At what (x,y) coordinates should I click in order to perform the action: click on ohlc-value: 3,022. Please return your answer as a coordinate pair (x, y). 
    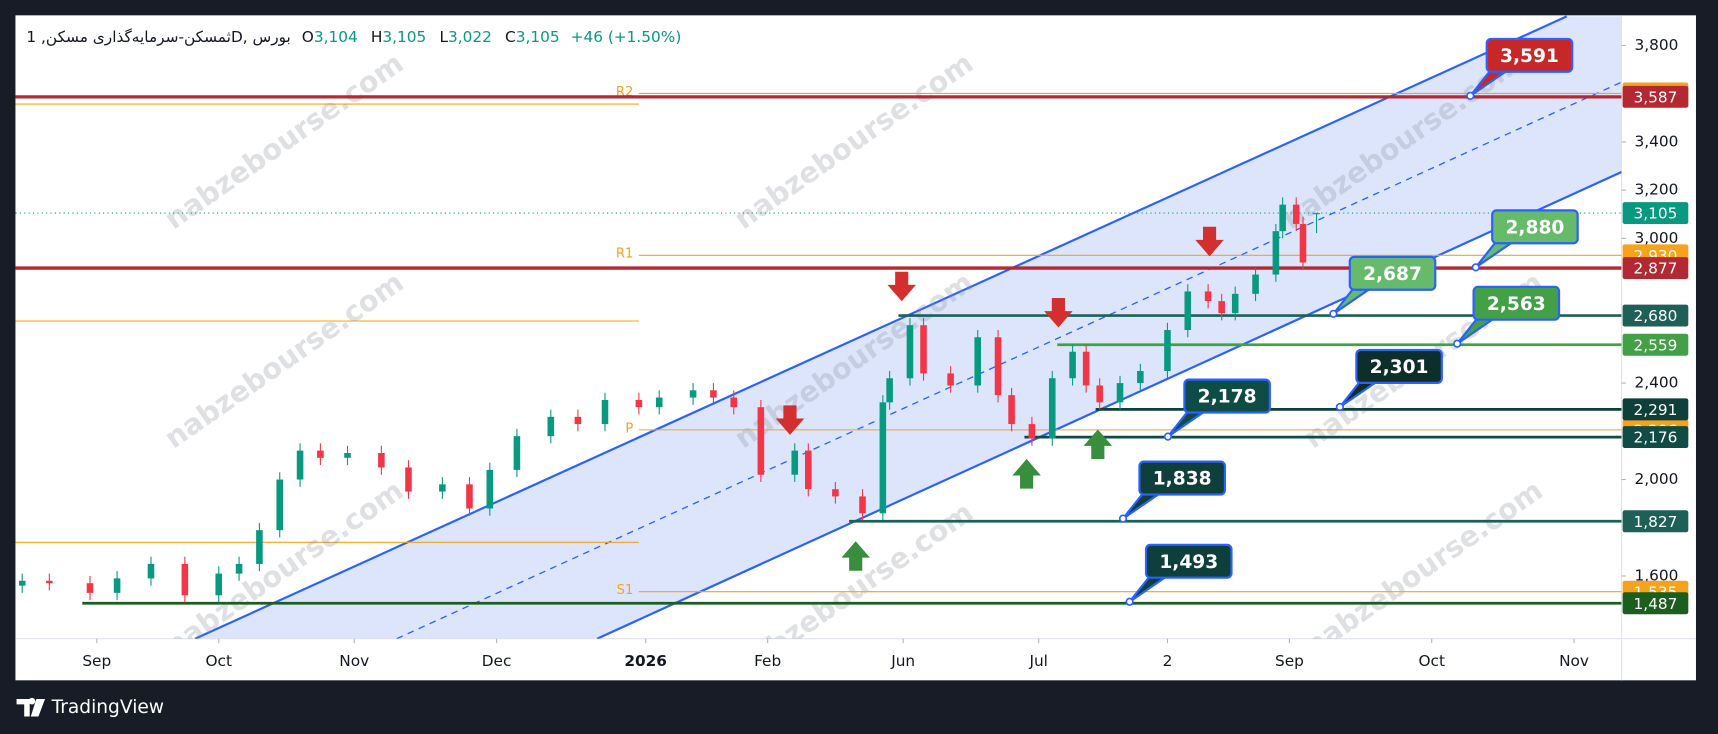
    Looking at the image, I should click on (470, 37).